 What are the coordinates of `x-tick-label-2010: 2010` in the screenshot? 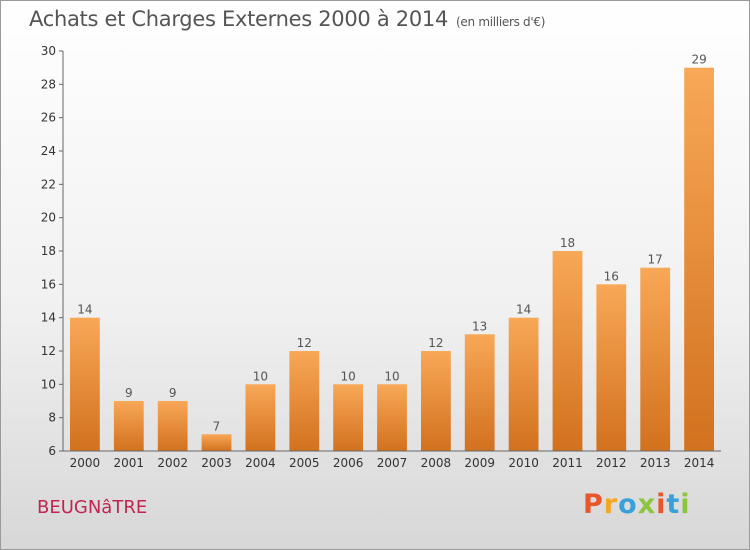 It's located at (523, 463).